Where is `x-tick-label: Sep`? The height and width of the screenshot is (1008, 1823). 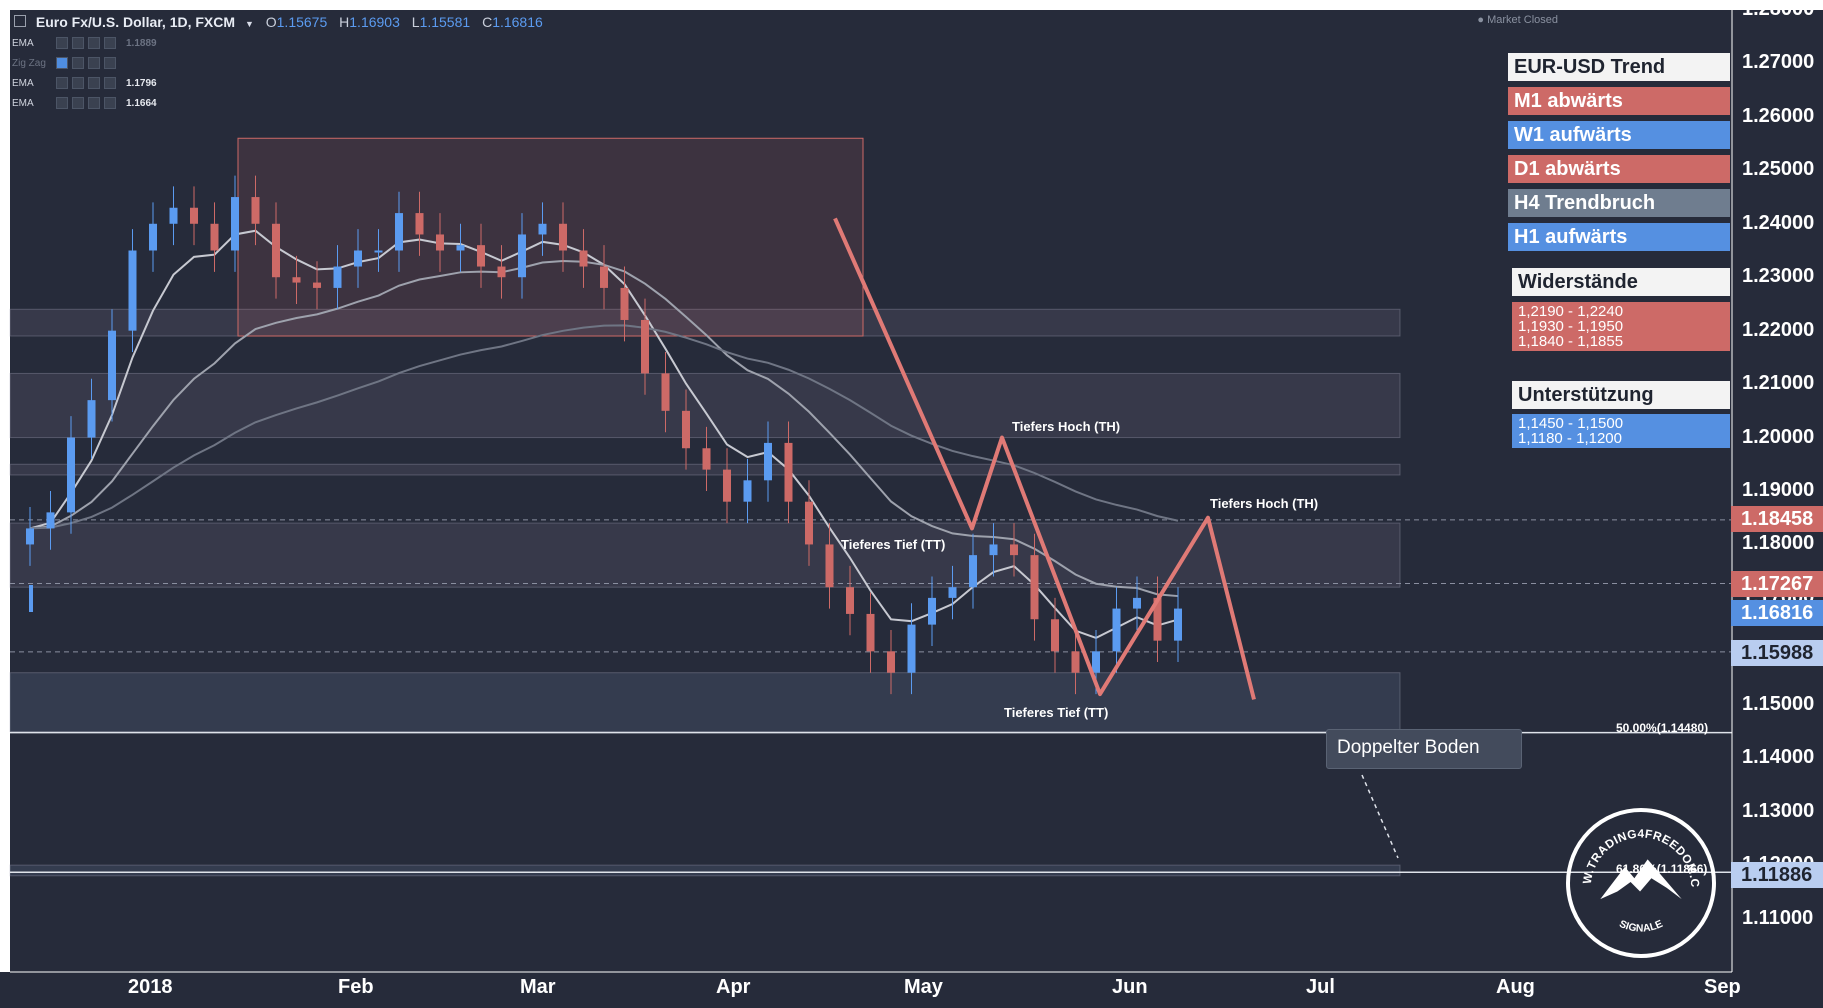
x-tick-label: Sep is located at coordinates (1722, 987).